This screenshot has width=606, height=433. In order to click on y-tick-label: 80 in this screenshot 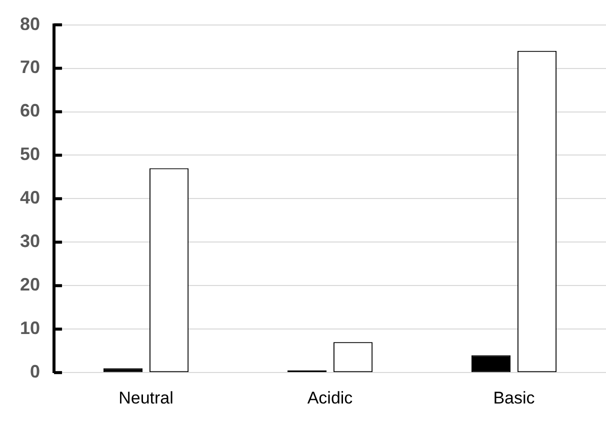, I will do `click(30, 24)`.